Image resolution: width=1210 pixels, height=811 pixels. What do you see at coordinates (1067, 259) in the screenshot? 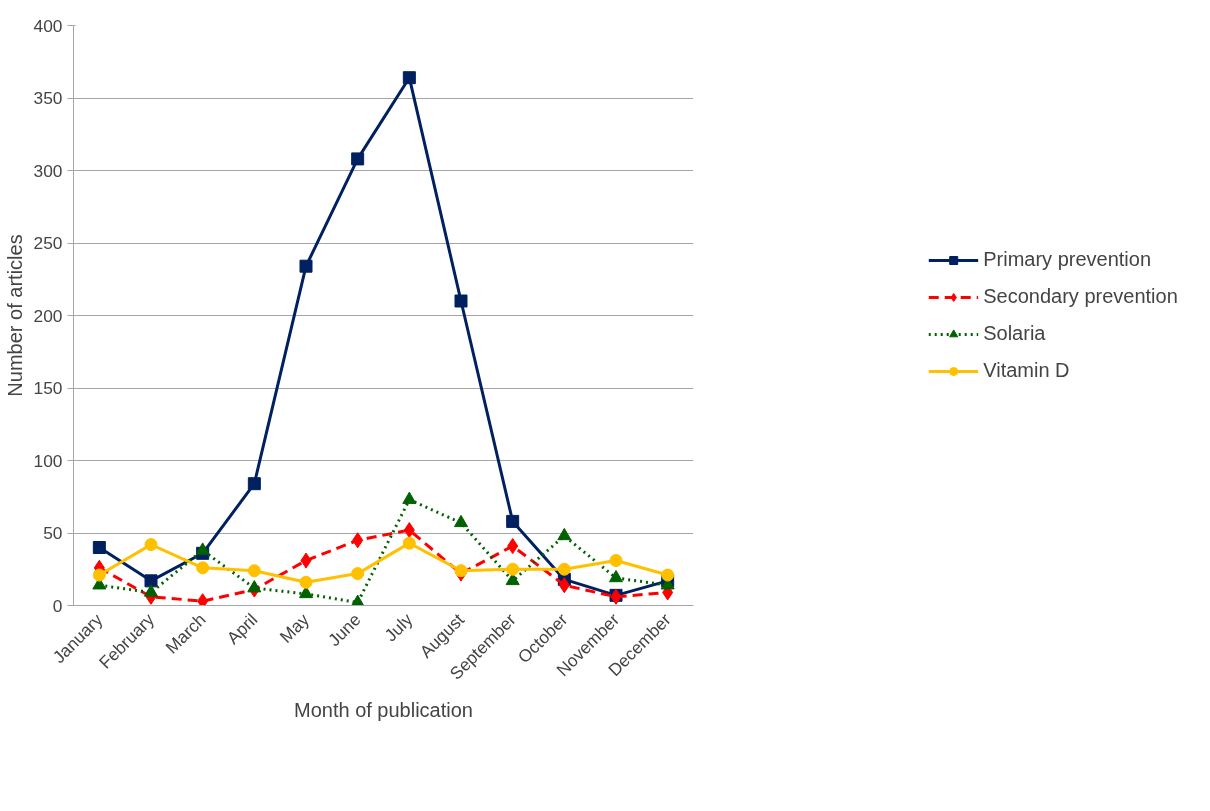
I see `legend-label: Primary prevention` at bounding box center [1067, 259].